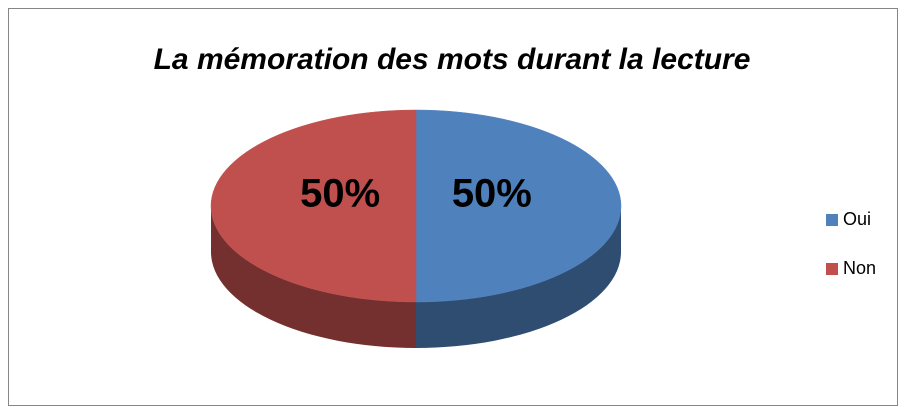  I want to click on legend-label: Non, so click(859, 268).